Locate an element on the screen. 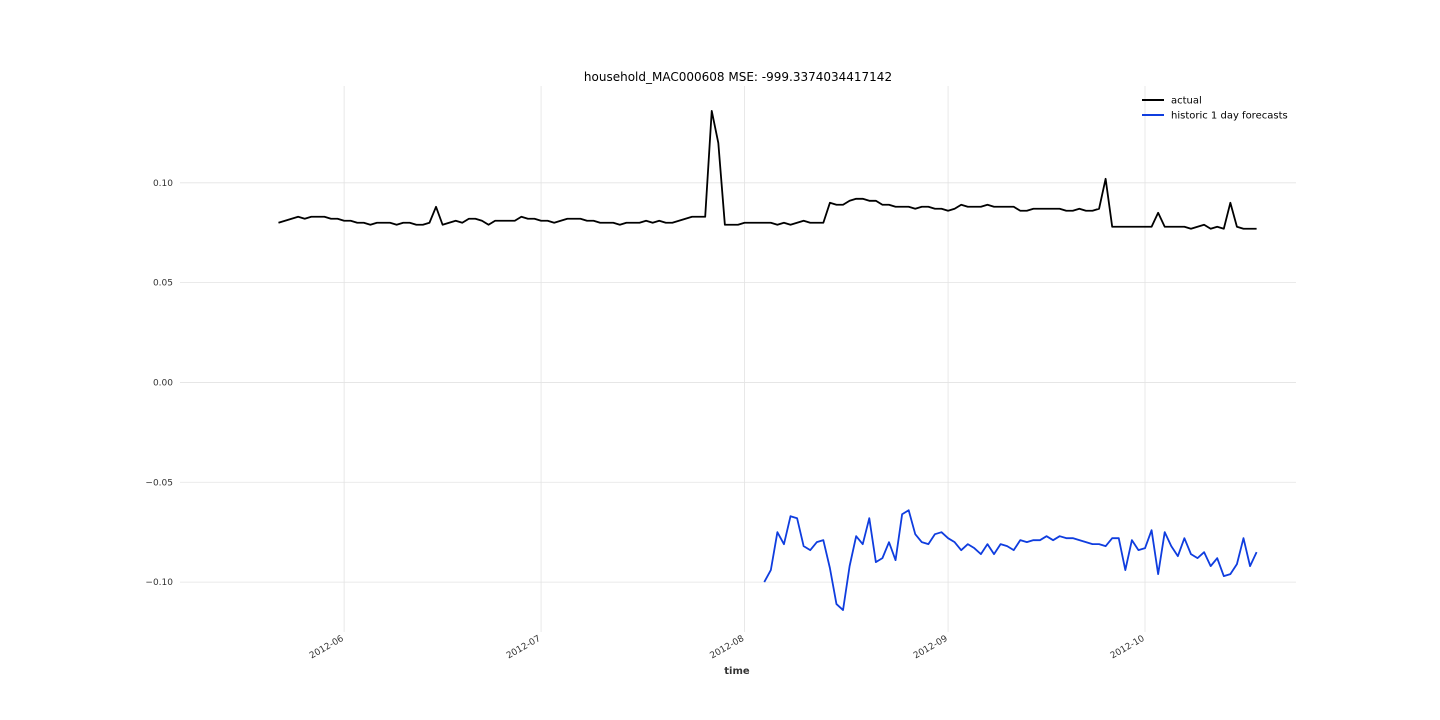 The height and width of the screenshot is (720, 1440). x-tick-label: 2012-06 is located at coordinates (327, 648).